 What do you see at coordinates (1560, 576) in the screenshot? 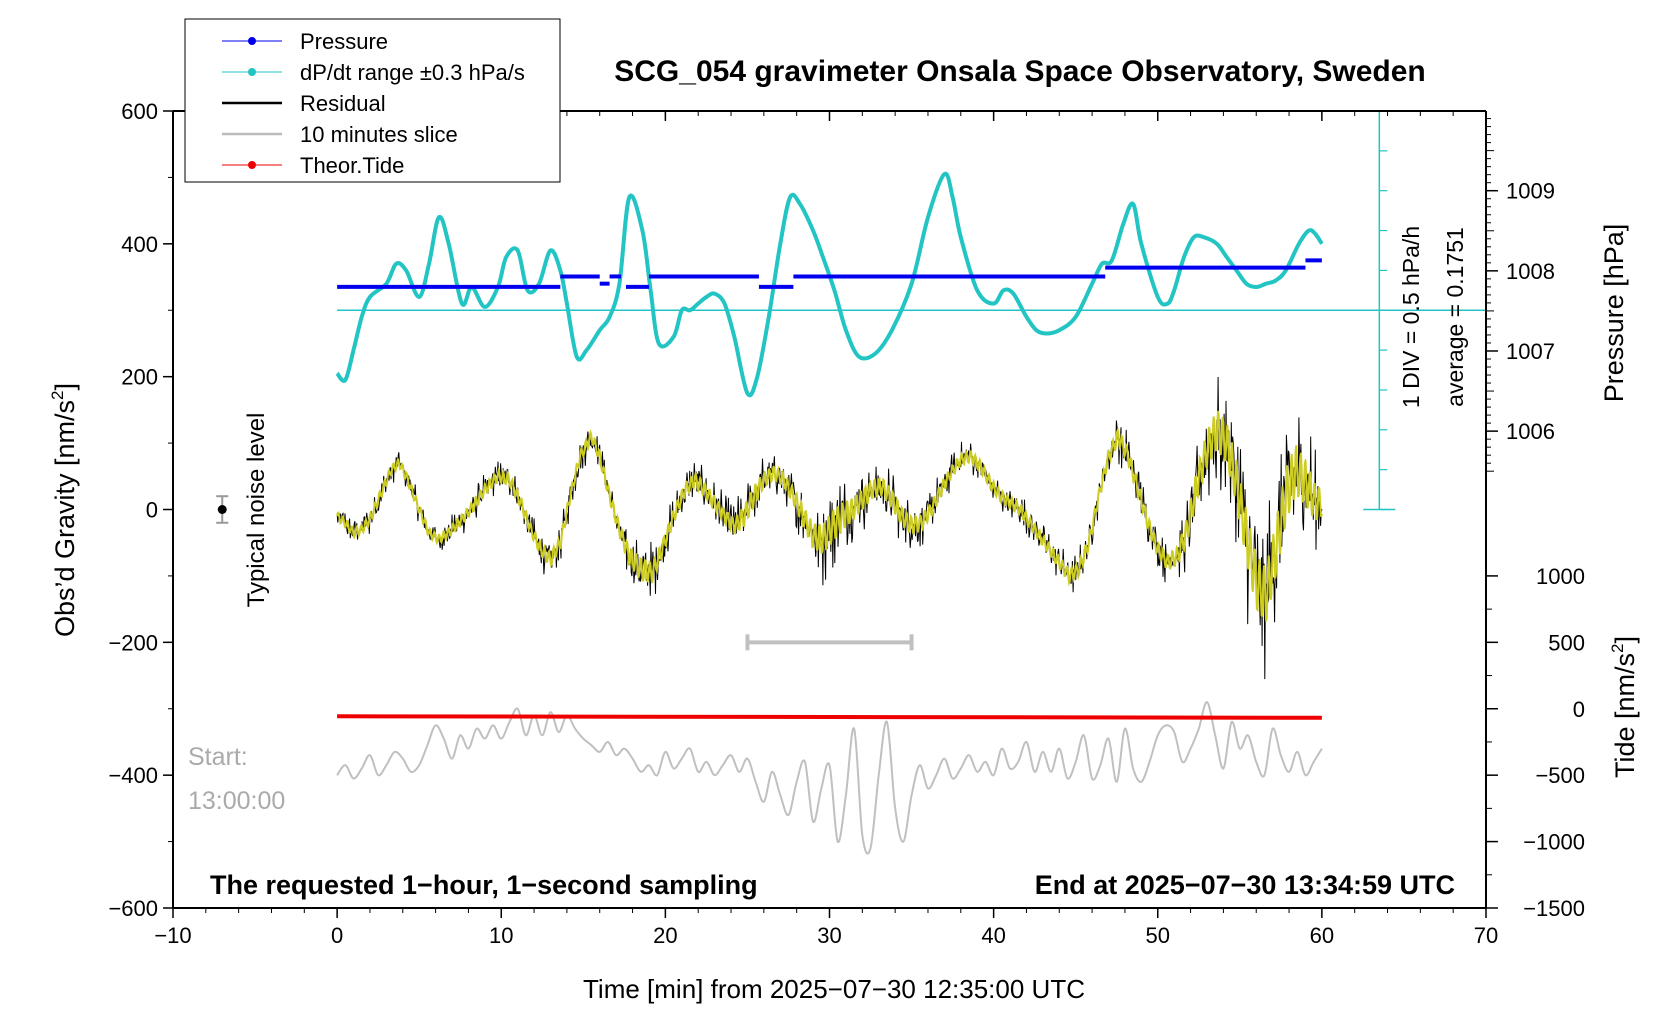
I see `tide-tick-label: 1000` at bounding box center [1560, 576].